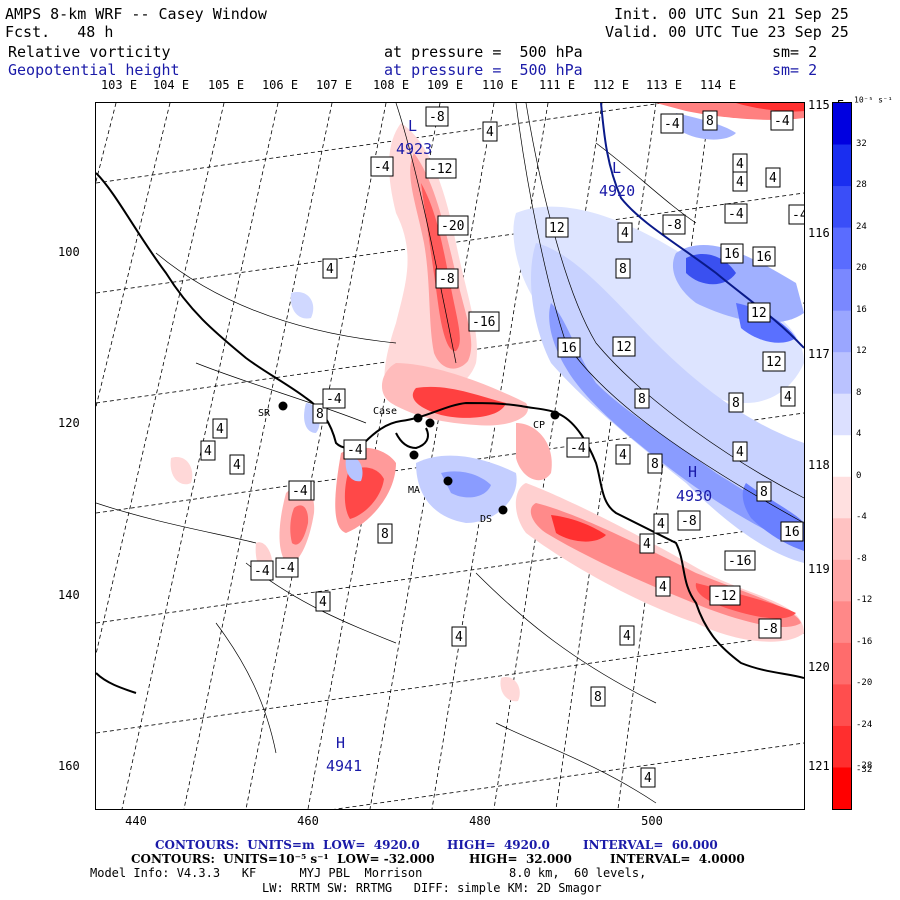 This screenshot has width=900, height=900. I want to click on footer-height-interval: INTERVAL= 60.000, so click(650, 845).